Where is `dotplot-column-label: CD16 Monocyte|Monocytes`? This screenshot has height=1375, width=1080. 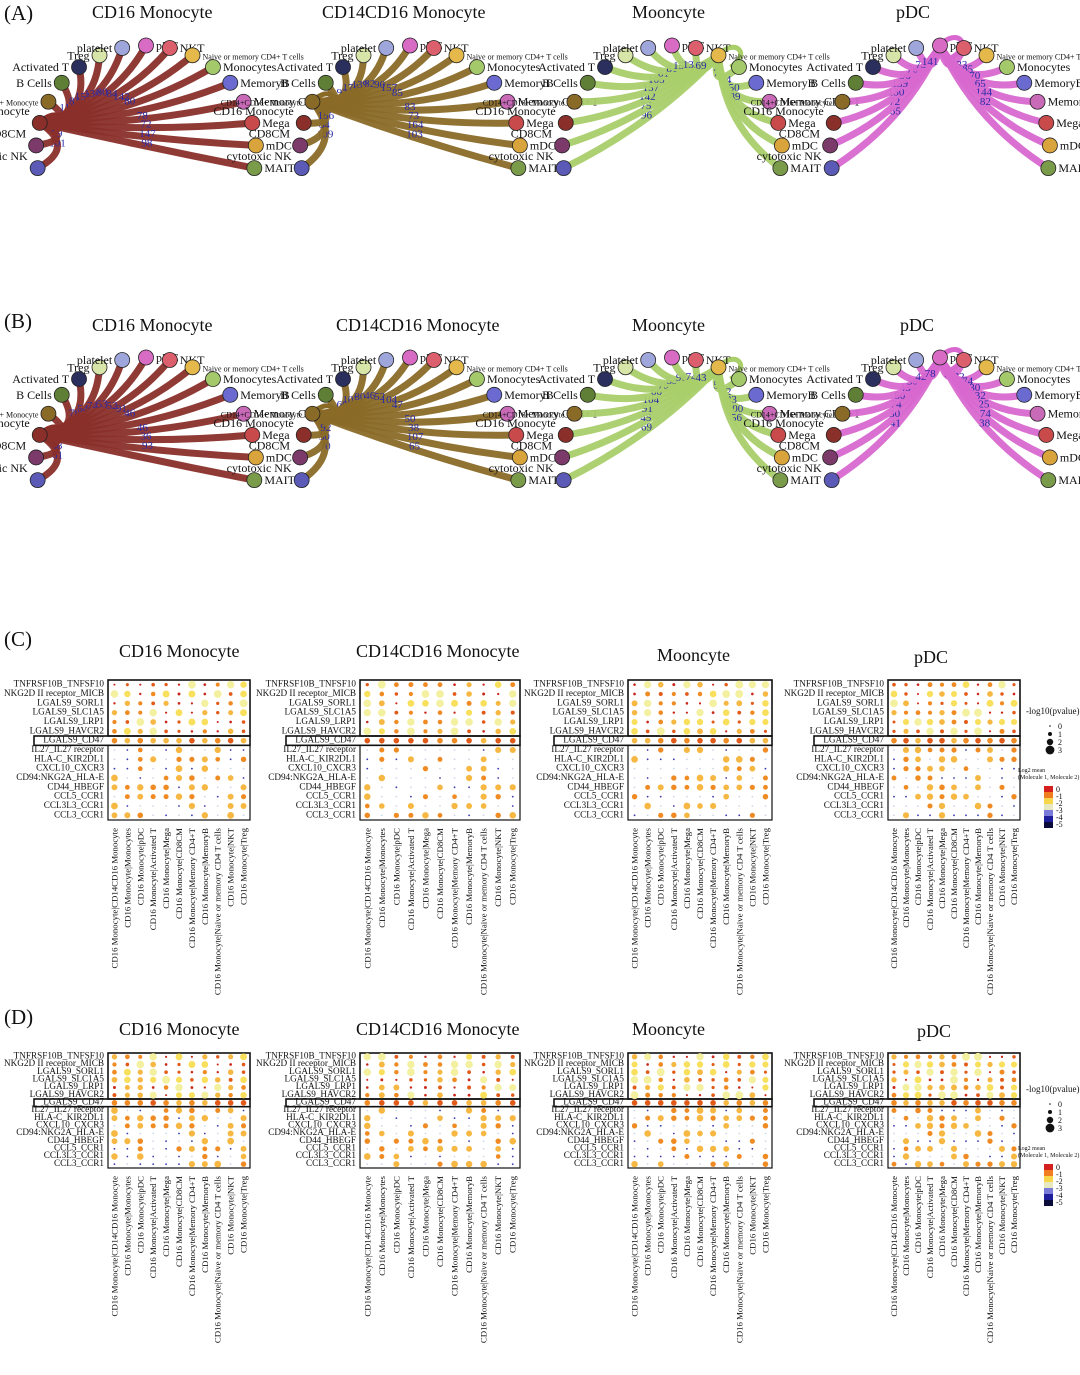
dotplot-column-label: CD16 Monocyte|Monocytes is located at coordinates (906, 877).